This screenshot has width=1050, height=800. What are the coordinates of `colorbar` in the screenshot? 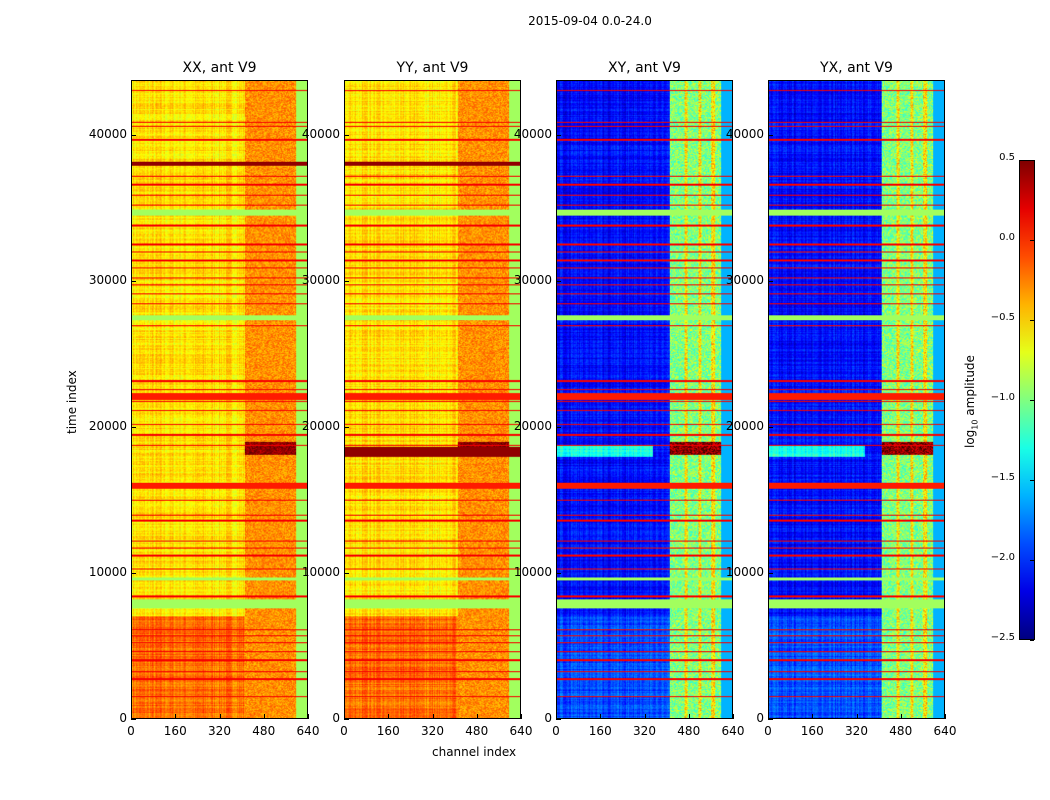 It's located at (1027, 400).